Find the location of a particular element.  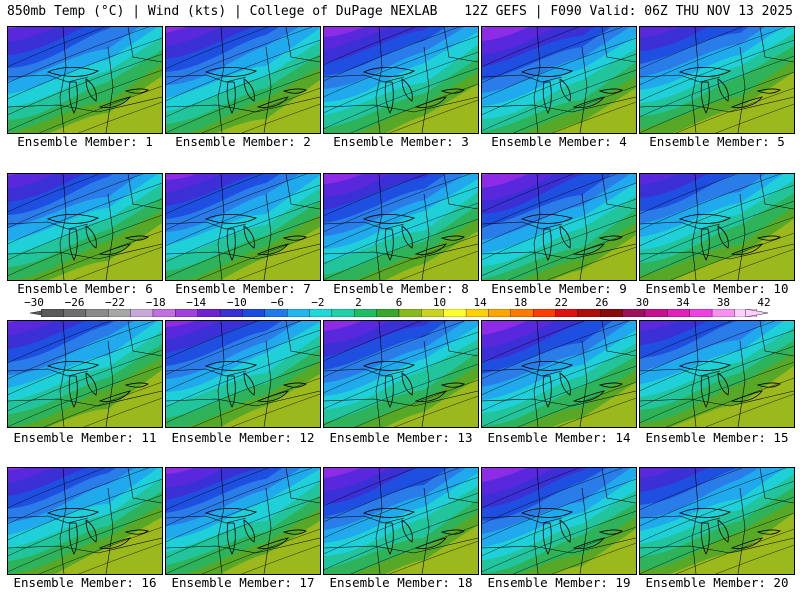

colorbar-tick-label: −14 is located at coordinates (196, 302).